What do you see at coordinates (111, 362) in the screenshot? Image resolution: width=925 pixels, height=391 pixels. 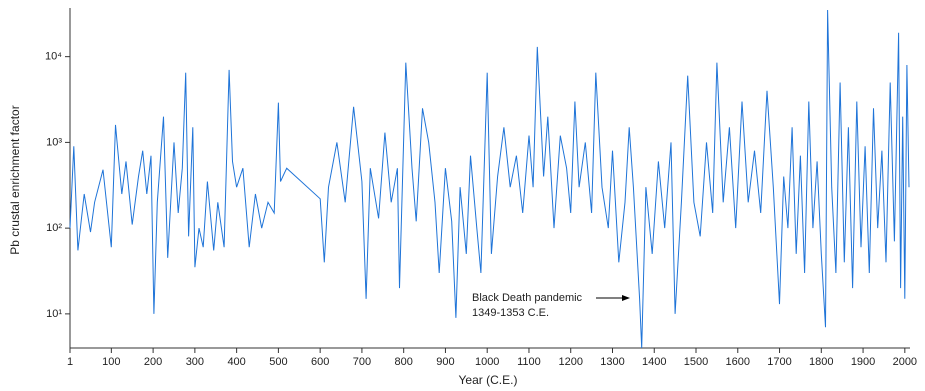 I see `x-tick-label: 100` at bounding box center [111, 362].